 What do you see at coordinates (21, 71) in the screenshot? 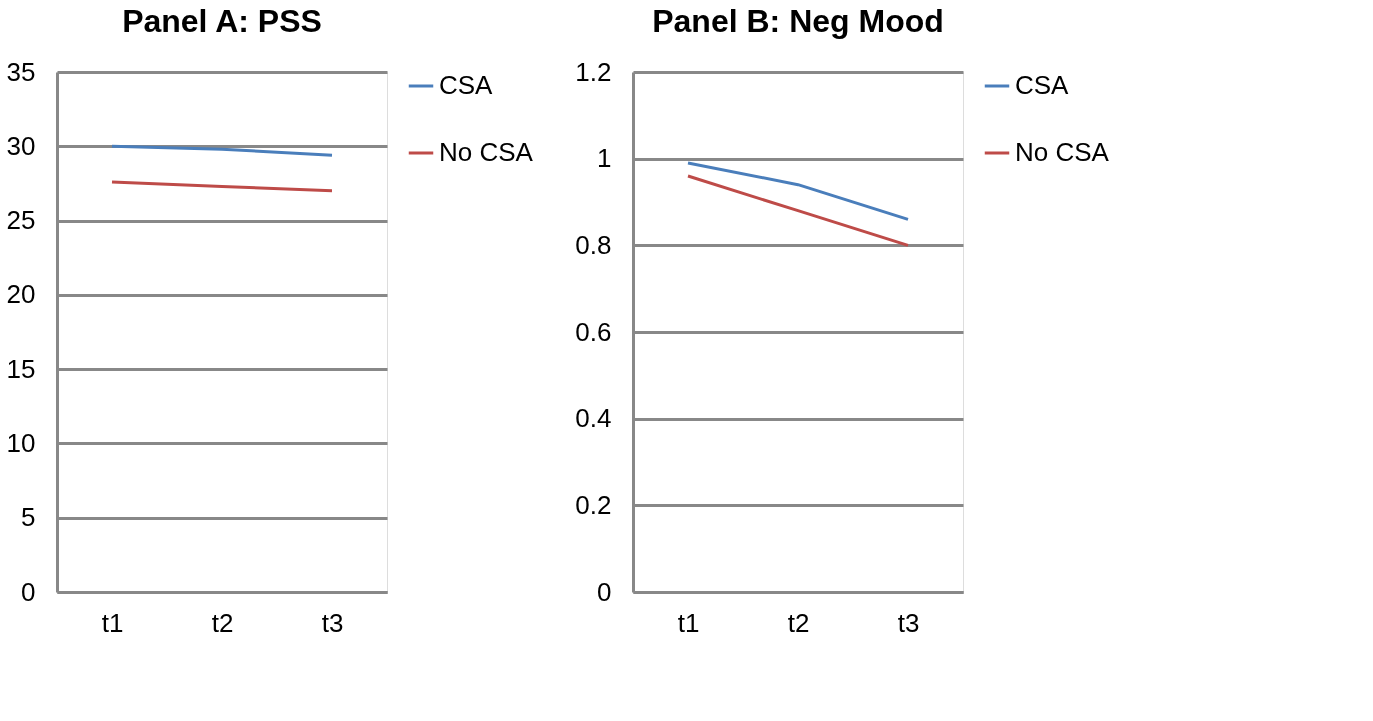
I see `y-tick-label: 35` at bounding box center [21, 71].